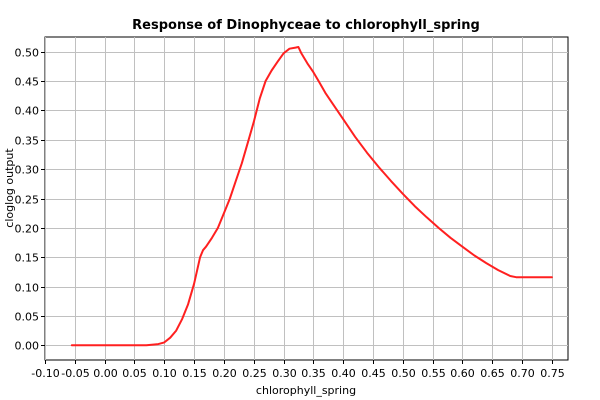  What do you see at coordinates (313, 373) in the screenshot?
I see `x-tick-label: 0.35` at bounding box center [313, 373].